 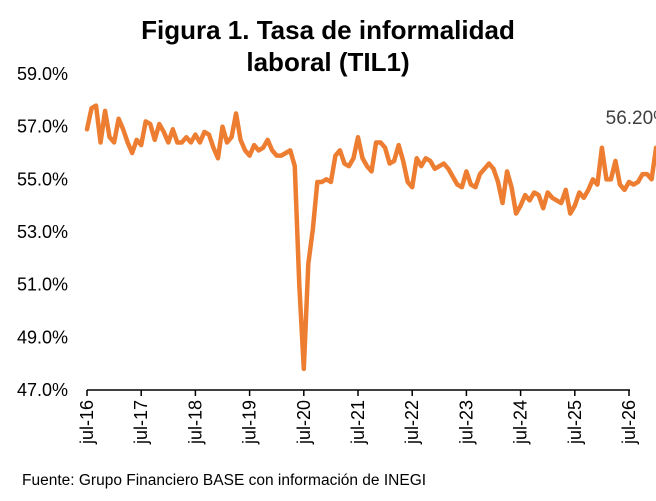 I want to click on x-tick-label: jul-23, so click(x=466, y=422).